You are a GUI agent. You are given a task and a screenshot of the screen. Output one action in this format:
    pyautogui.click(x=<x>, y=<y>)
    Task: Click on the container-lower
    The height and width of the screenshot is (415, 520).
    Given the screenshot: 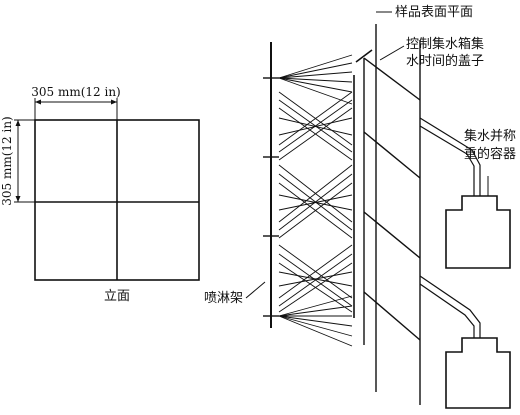 What is the action you would take?
    pyautogui.click(x=478, y=373)
    